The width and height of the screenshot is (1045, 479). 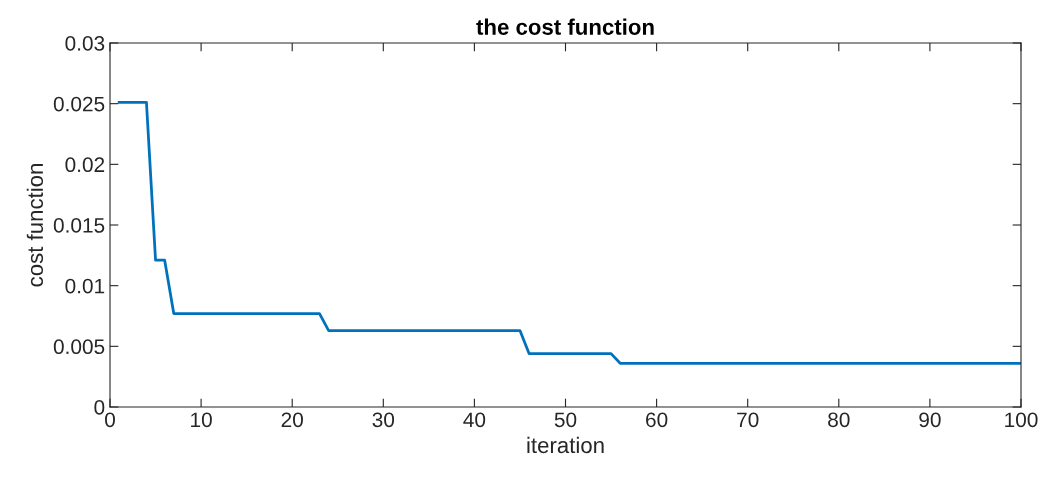 What do you see at coordinates (930, 420) in the screenshot?
I see `x-tick-label: 90` at bounding box center [930, 420].